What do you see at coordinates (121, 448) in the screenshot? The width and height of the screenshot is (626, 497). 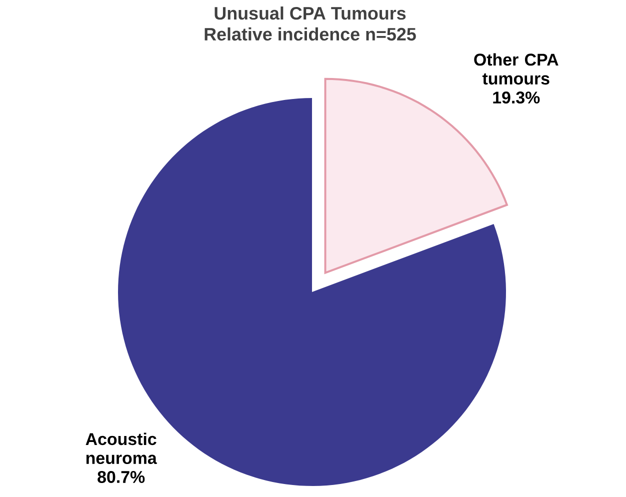 I see `slice-label: Acoustic neuroma` at bounding box center [121, 448].